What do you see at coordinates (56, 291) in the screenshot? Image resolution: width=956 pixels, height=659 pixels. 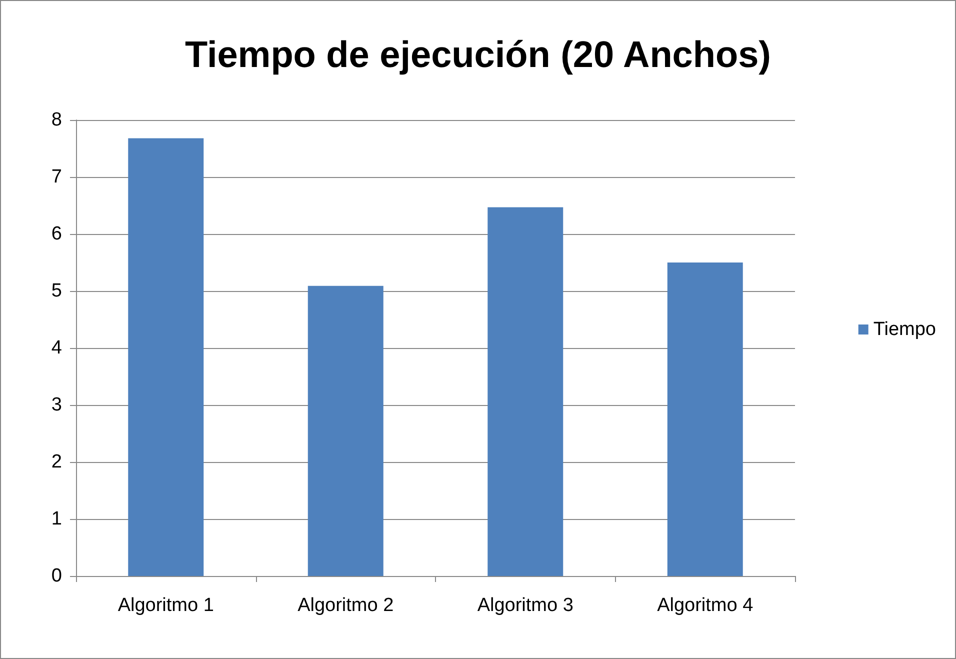 I see `y-tick-label: 5` at bounding box center [56, 291].